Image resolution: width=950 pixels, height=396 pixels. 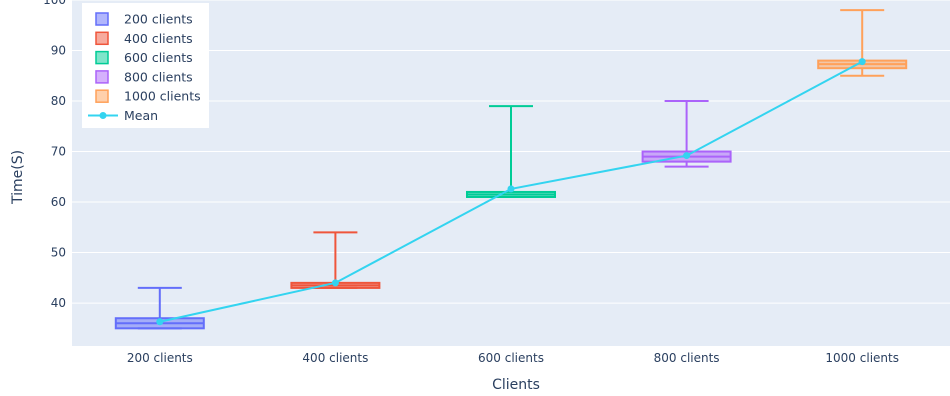 I want to click on y-axis-ticks: 40 50 60 70 80 90 100, so click(x=54, y=155).